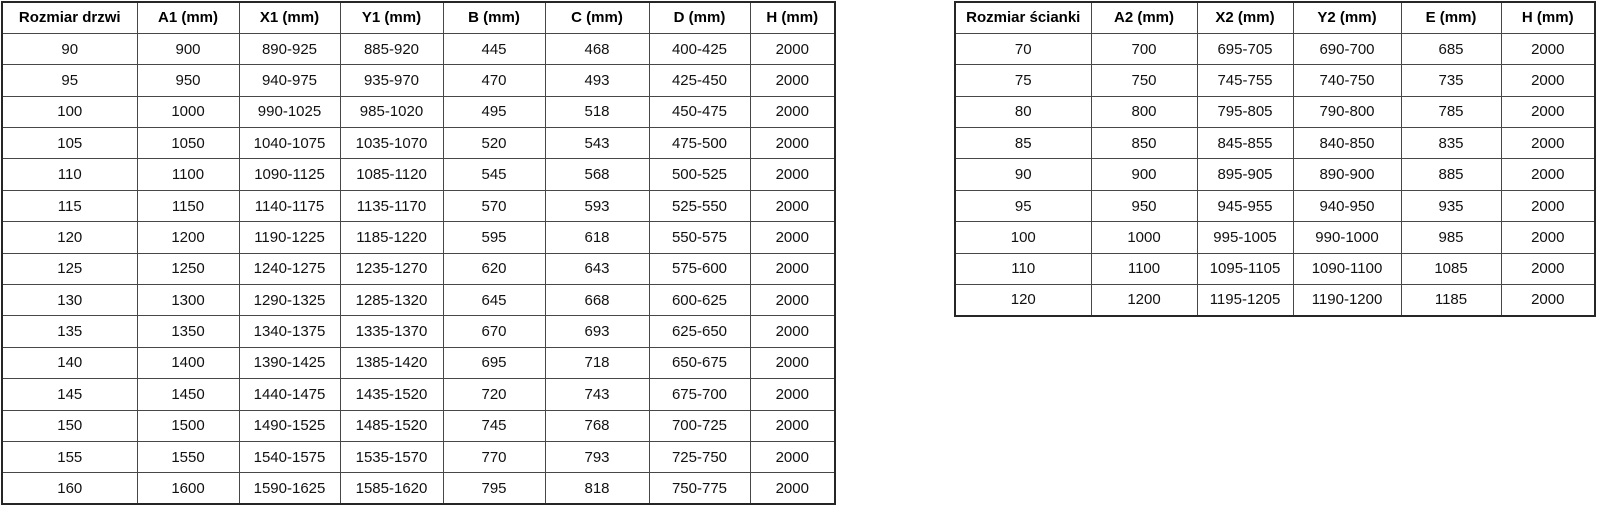 The image size is (1600, 514). Describe the element at coordinates (1245, 237) in the screenshot. I see `table-cell: 995-1005` at that location.